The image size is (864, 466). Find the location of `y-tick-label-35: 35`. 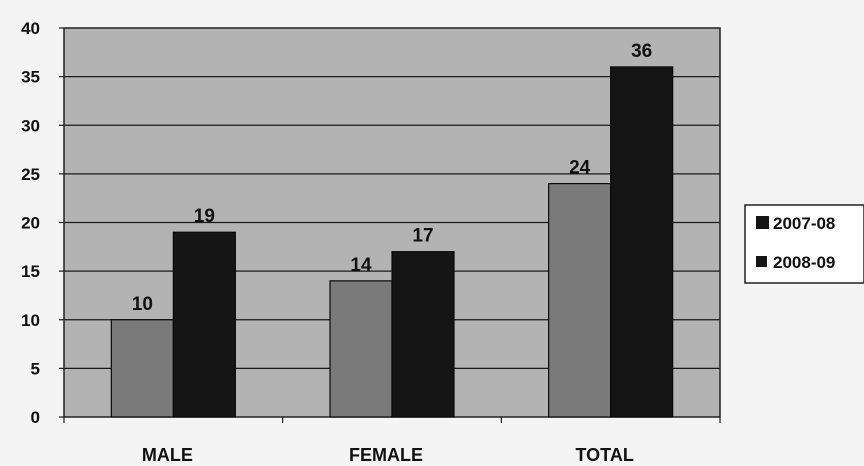

y-tick-label-35: 35 is located at coordinates (30, 77).